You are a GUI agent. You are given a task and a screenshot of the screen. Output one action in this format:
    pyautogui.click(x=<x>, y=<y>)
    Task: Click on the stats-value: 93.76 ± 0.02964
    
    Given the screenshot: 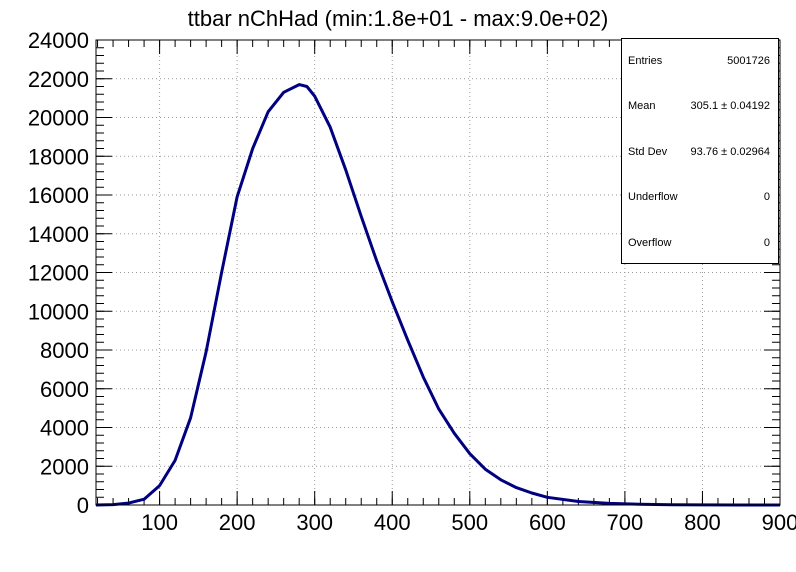 What is the action you would take?
    pyautogui.click(x=730, y=152)
    